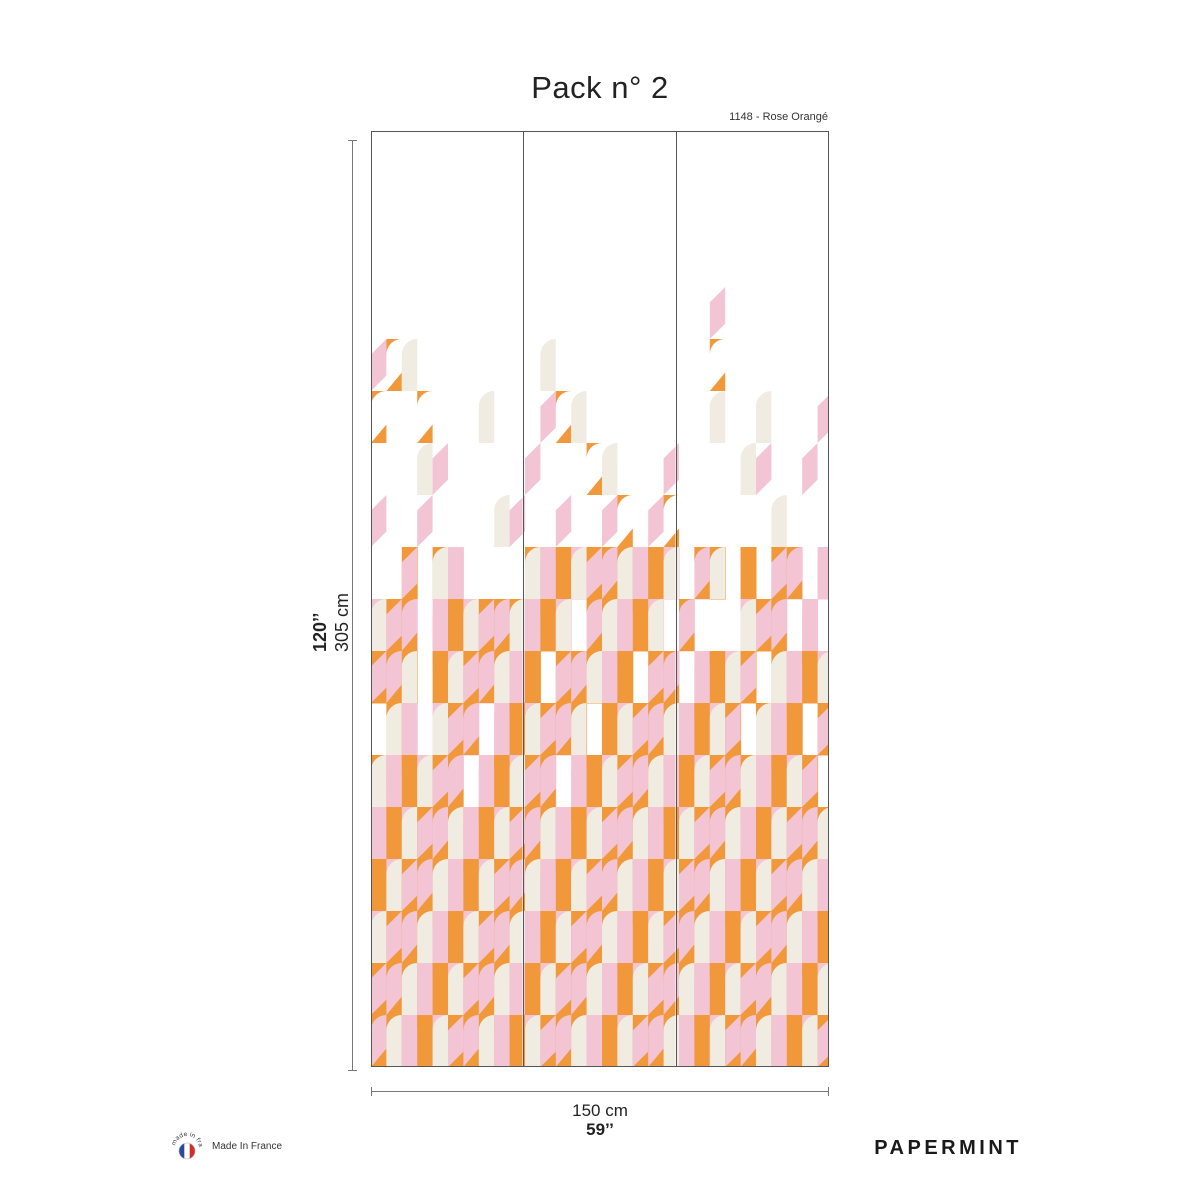 This screenshot has width=1200, height=1200. I want to click on width-inches: 59’’, so click(600, 1129).